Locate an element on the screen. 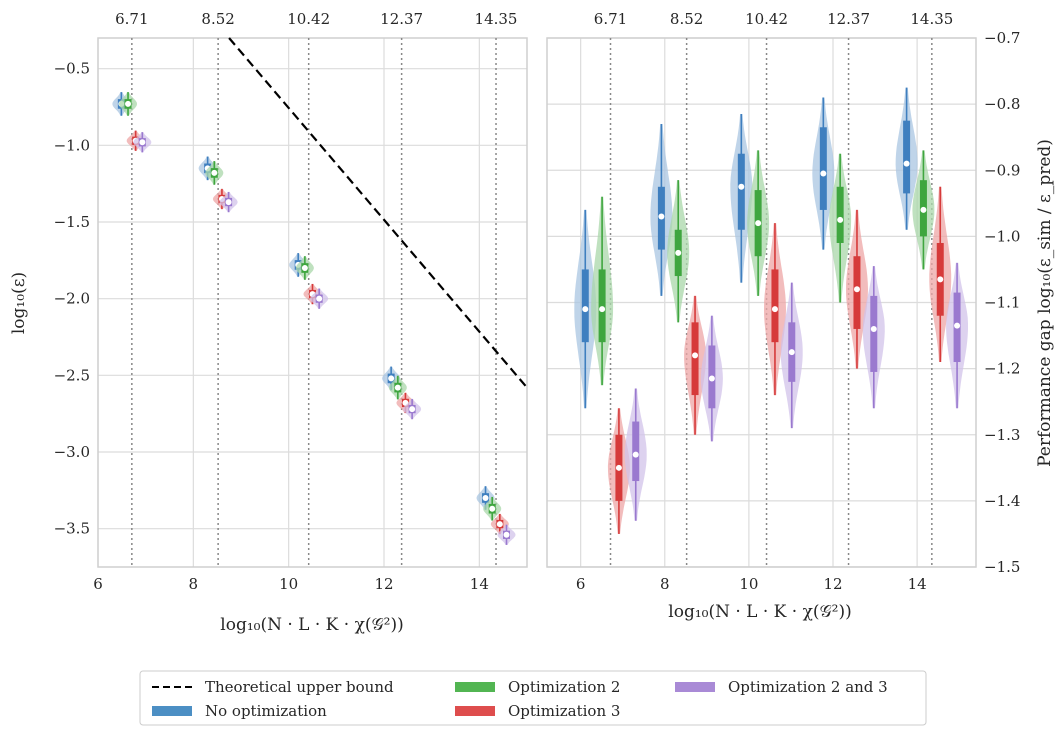  y-tick-label: −0.5 is located at coordinates (72, 69).